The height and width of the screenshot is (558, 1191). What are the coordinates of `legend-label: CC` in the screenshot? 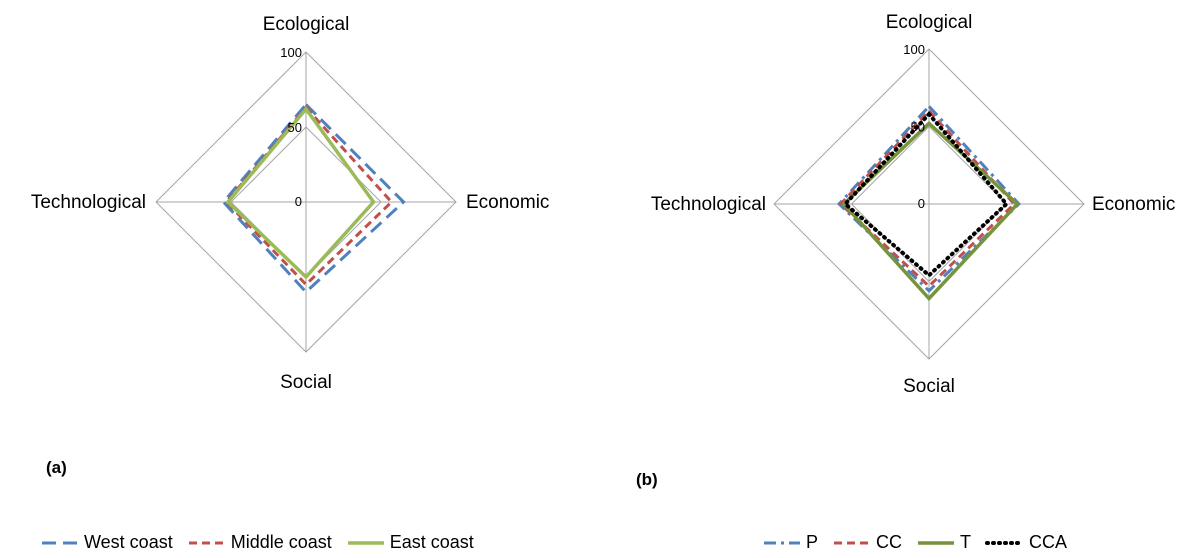 It's located at (889, 542).